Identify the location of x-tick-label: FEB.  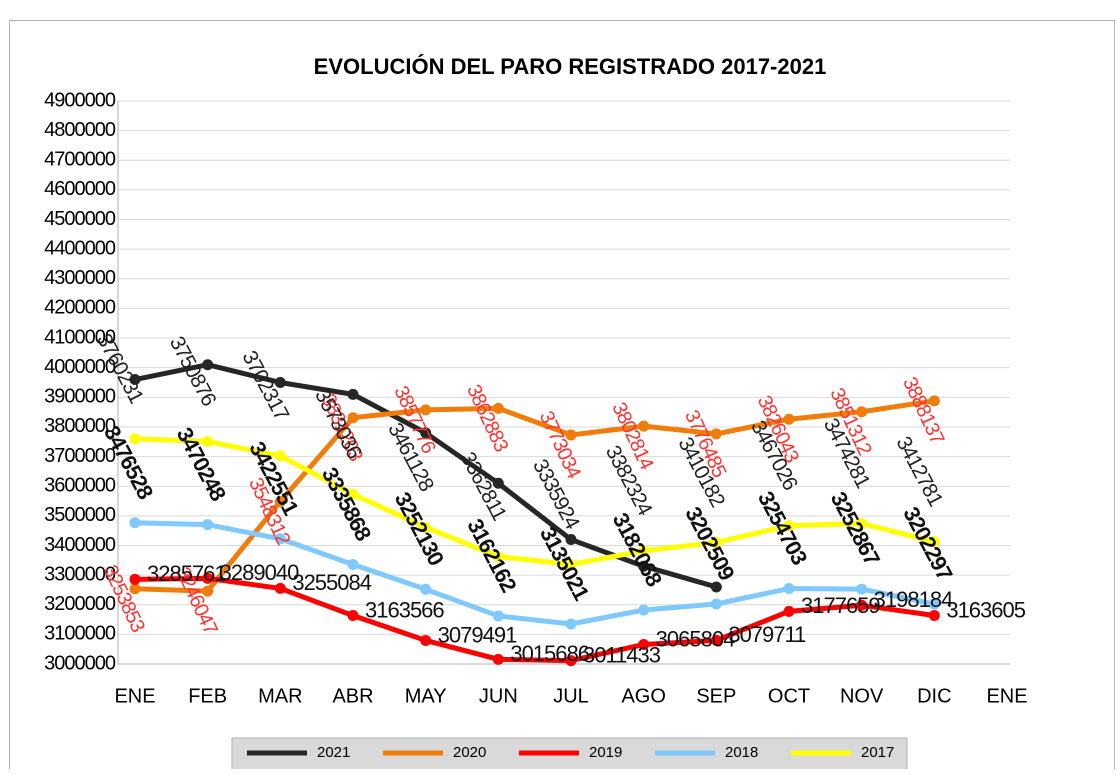
(207, 696).